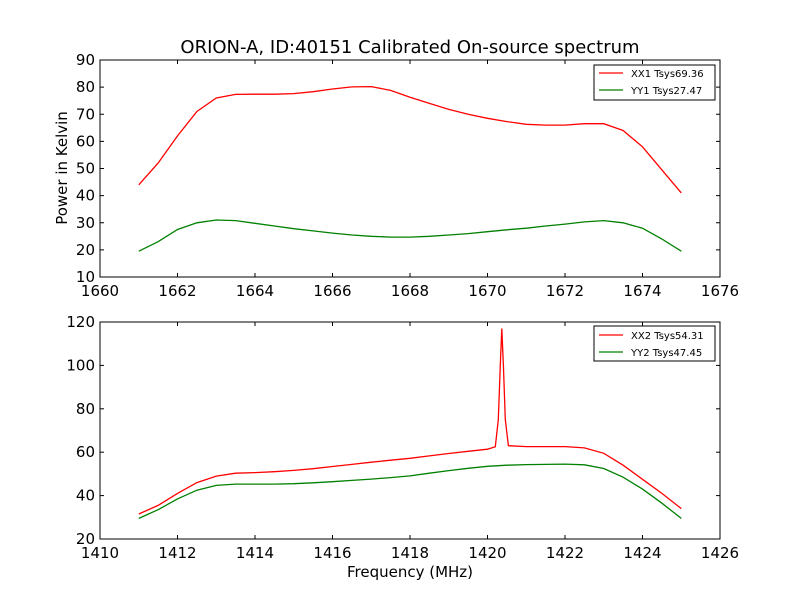 This screenshot has height=600, width=800. What do you see at coordinates (720, 553) in the screenshot?
I see `x-tick-label: 1426` at bounding box center [720, 553].